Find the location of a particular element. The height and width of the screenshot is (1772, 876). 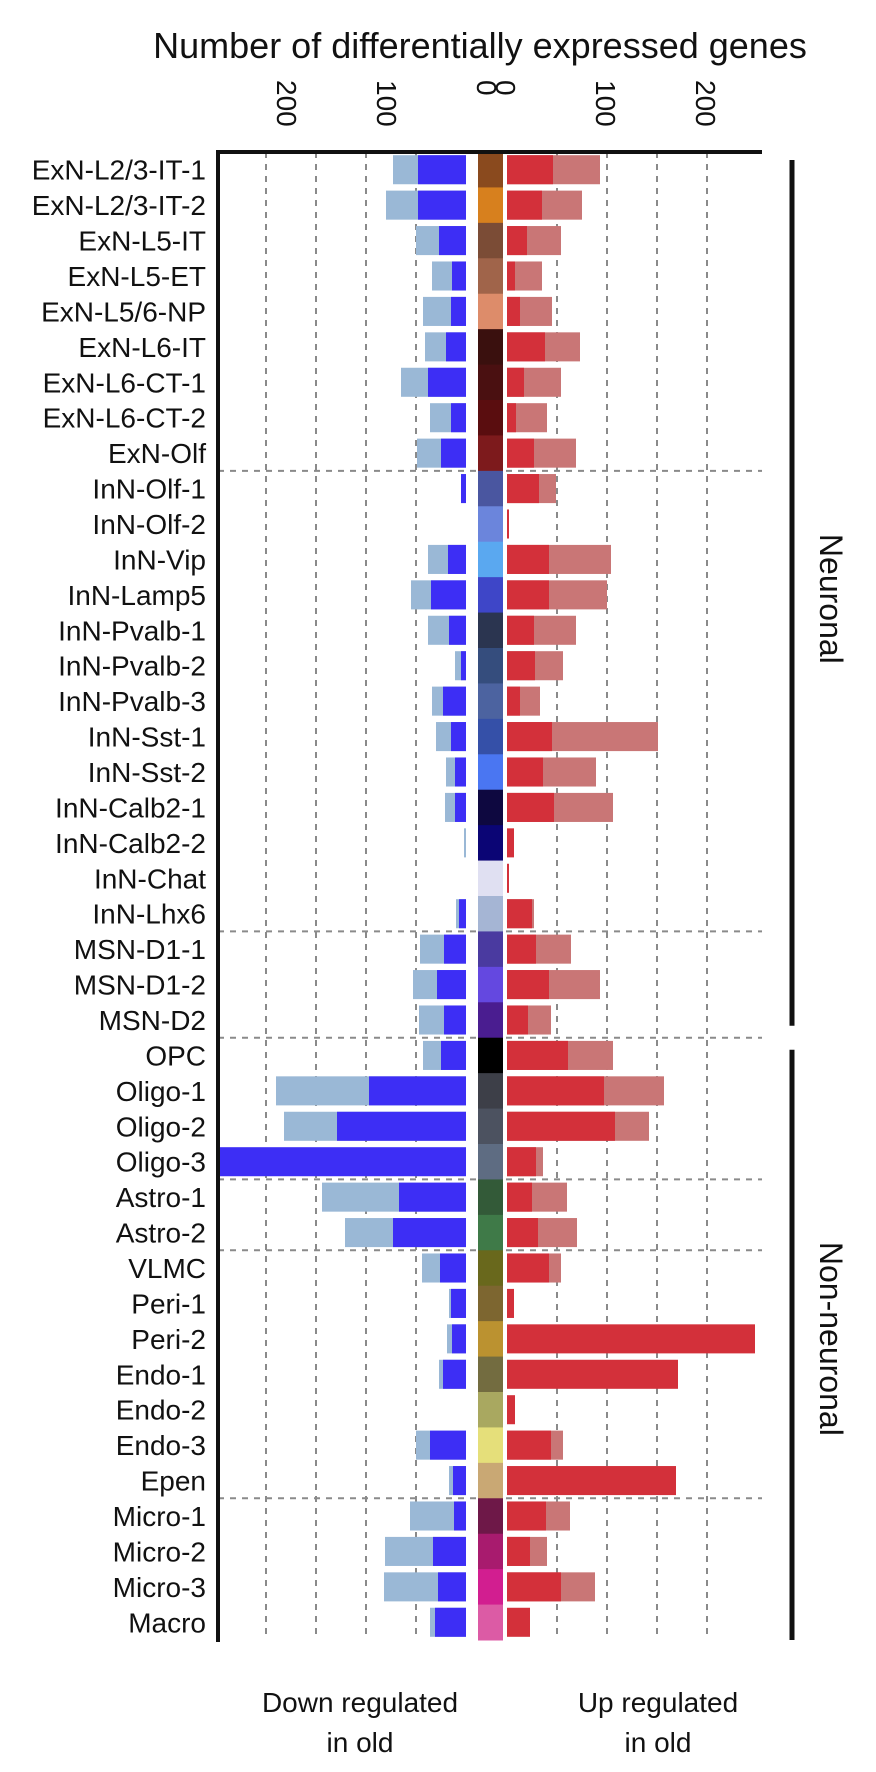

row-label: Endo-3 is located at coordinates (161, 1445).